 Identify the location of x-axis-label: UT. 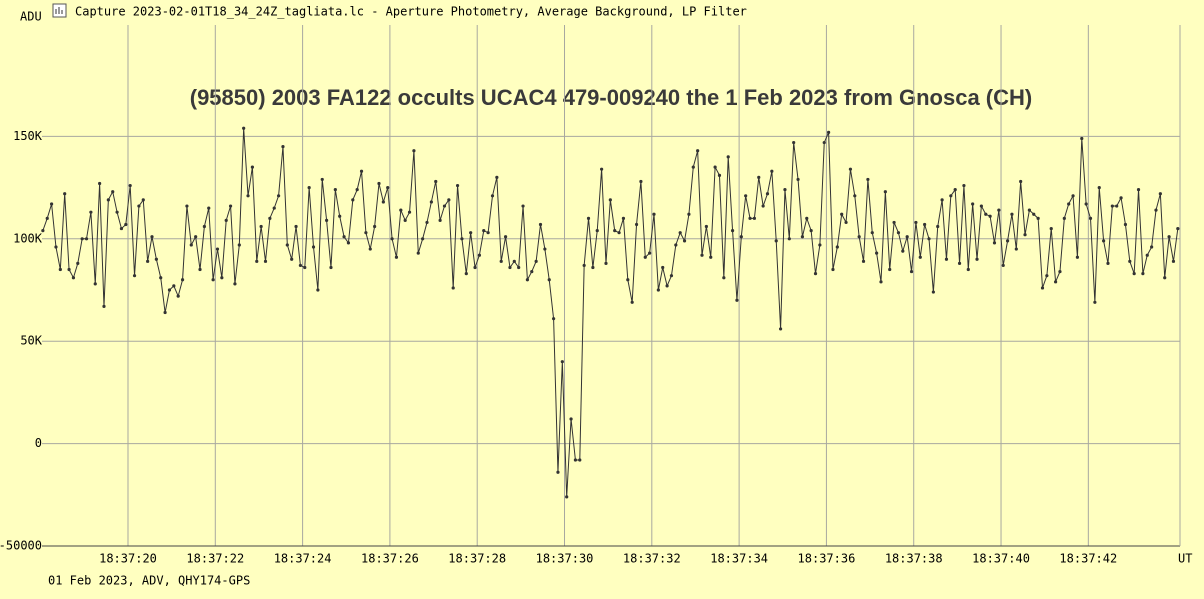
(1185, 559).